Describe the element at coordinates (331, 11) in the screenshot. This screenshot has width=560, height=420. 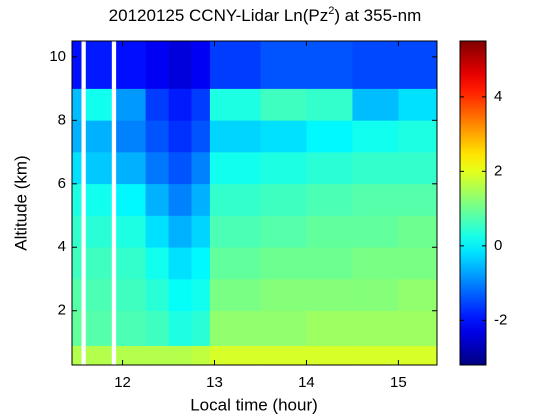
I see `title-superscript: 2` at that location.